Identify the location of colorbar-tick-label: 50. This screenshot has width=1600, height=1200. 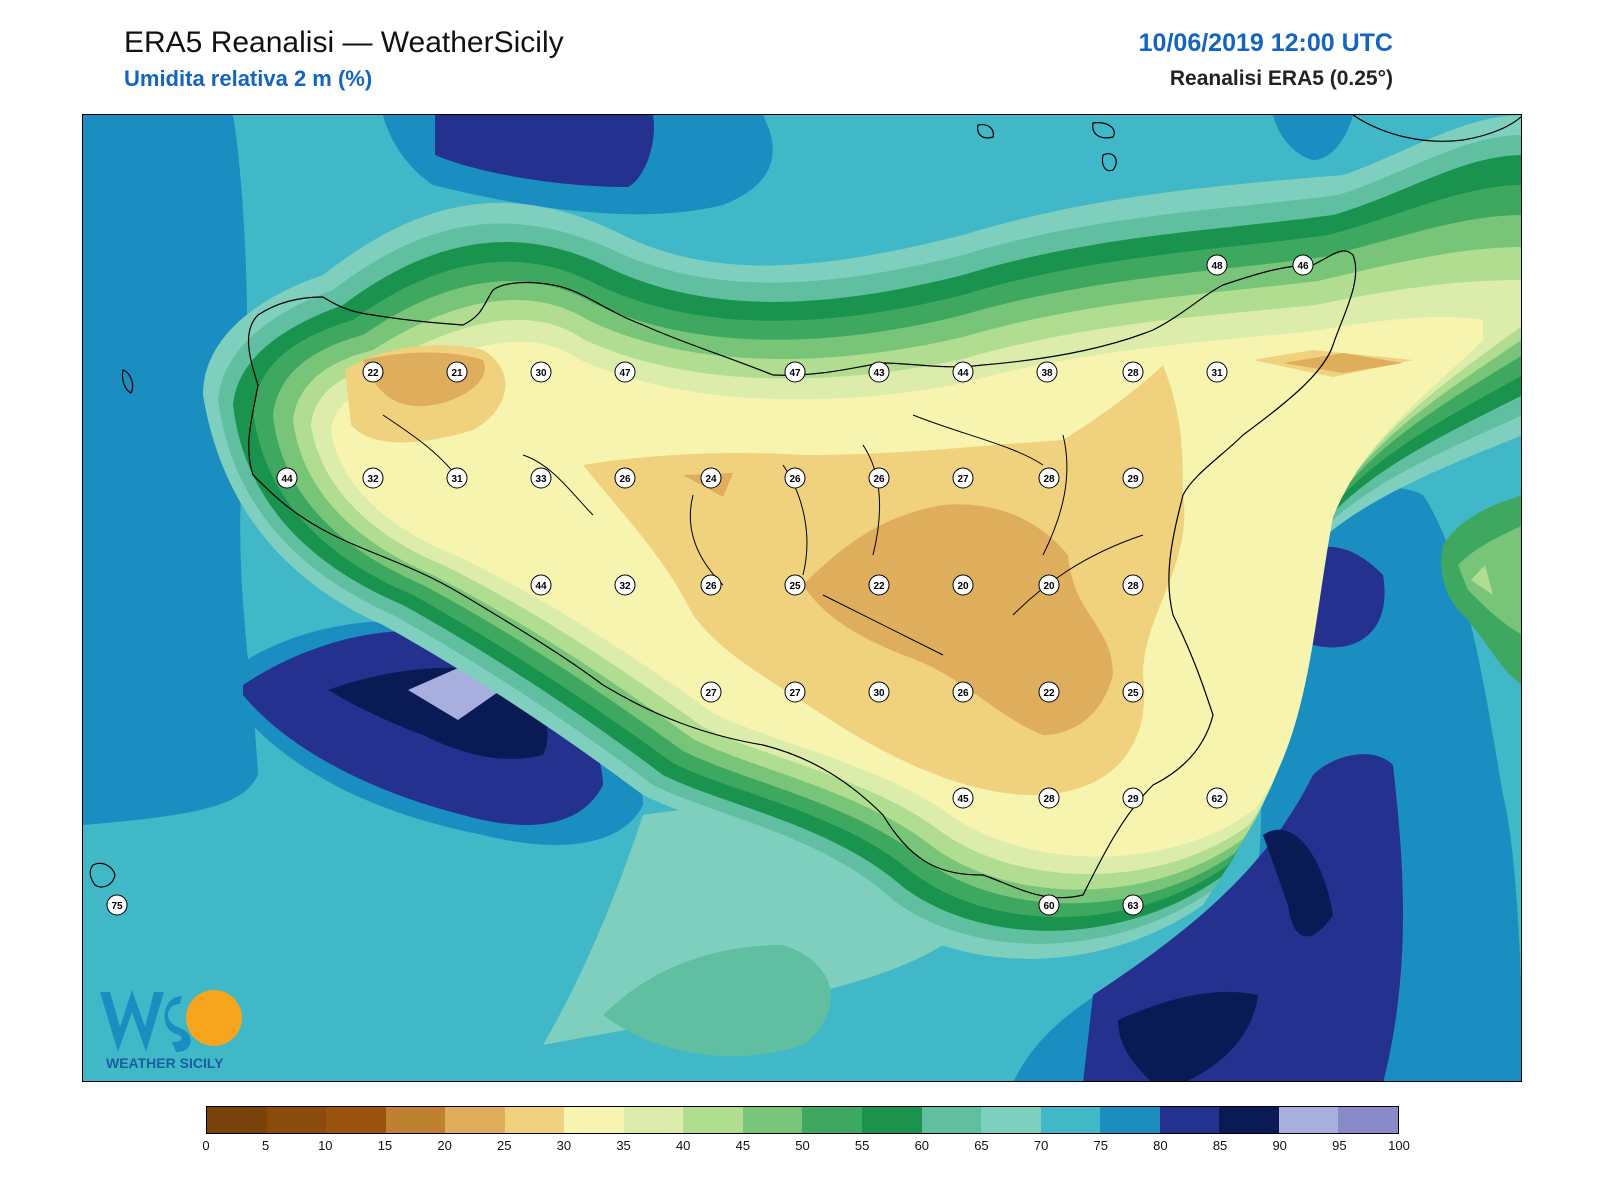
(802, 1145).